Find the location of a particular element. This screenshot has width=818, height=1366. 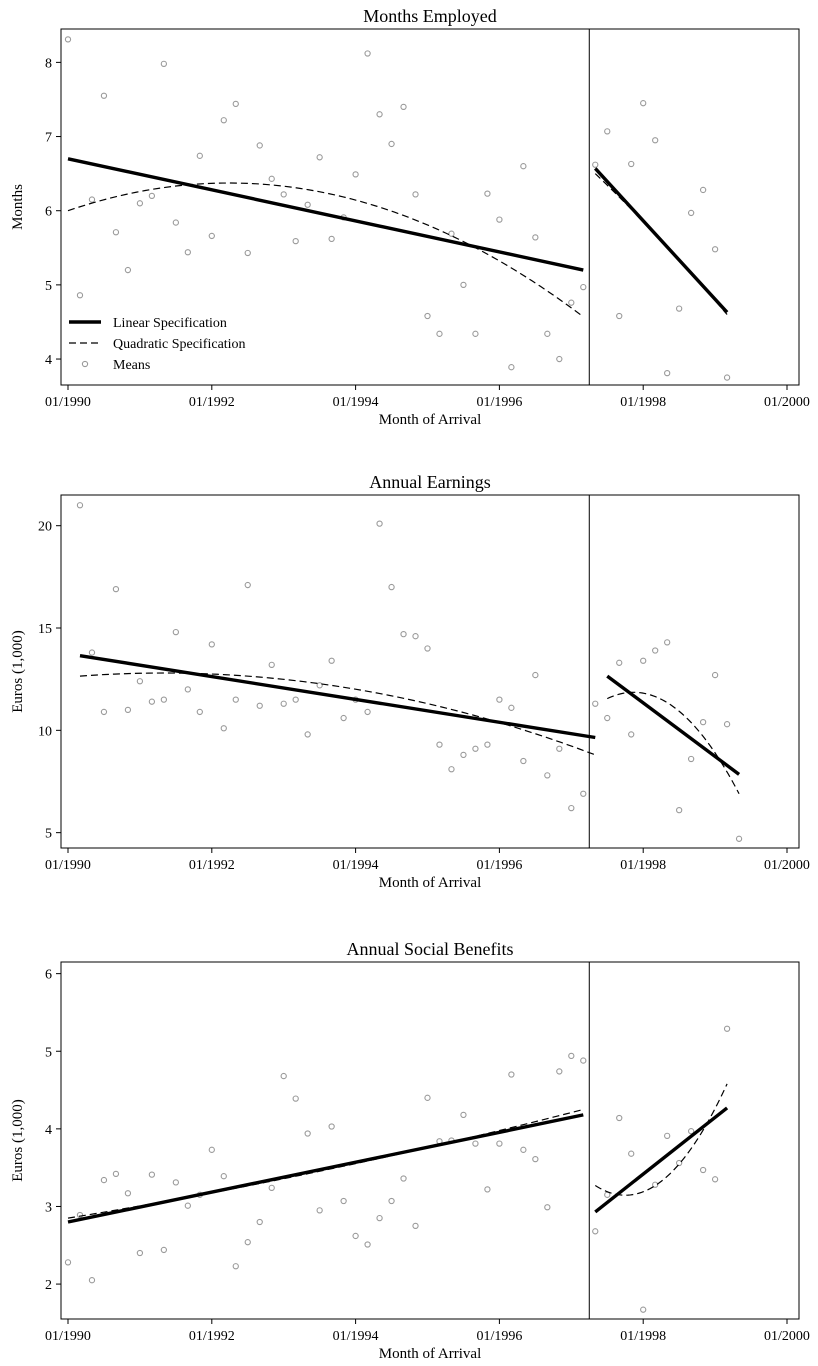

y-tick-label: 6 is located at coordinates (48, 975).